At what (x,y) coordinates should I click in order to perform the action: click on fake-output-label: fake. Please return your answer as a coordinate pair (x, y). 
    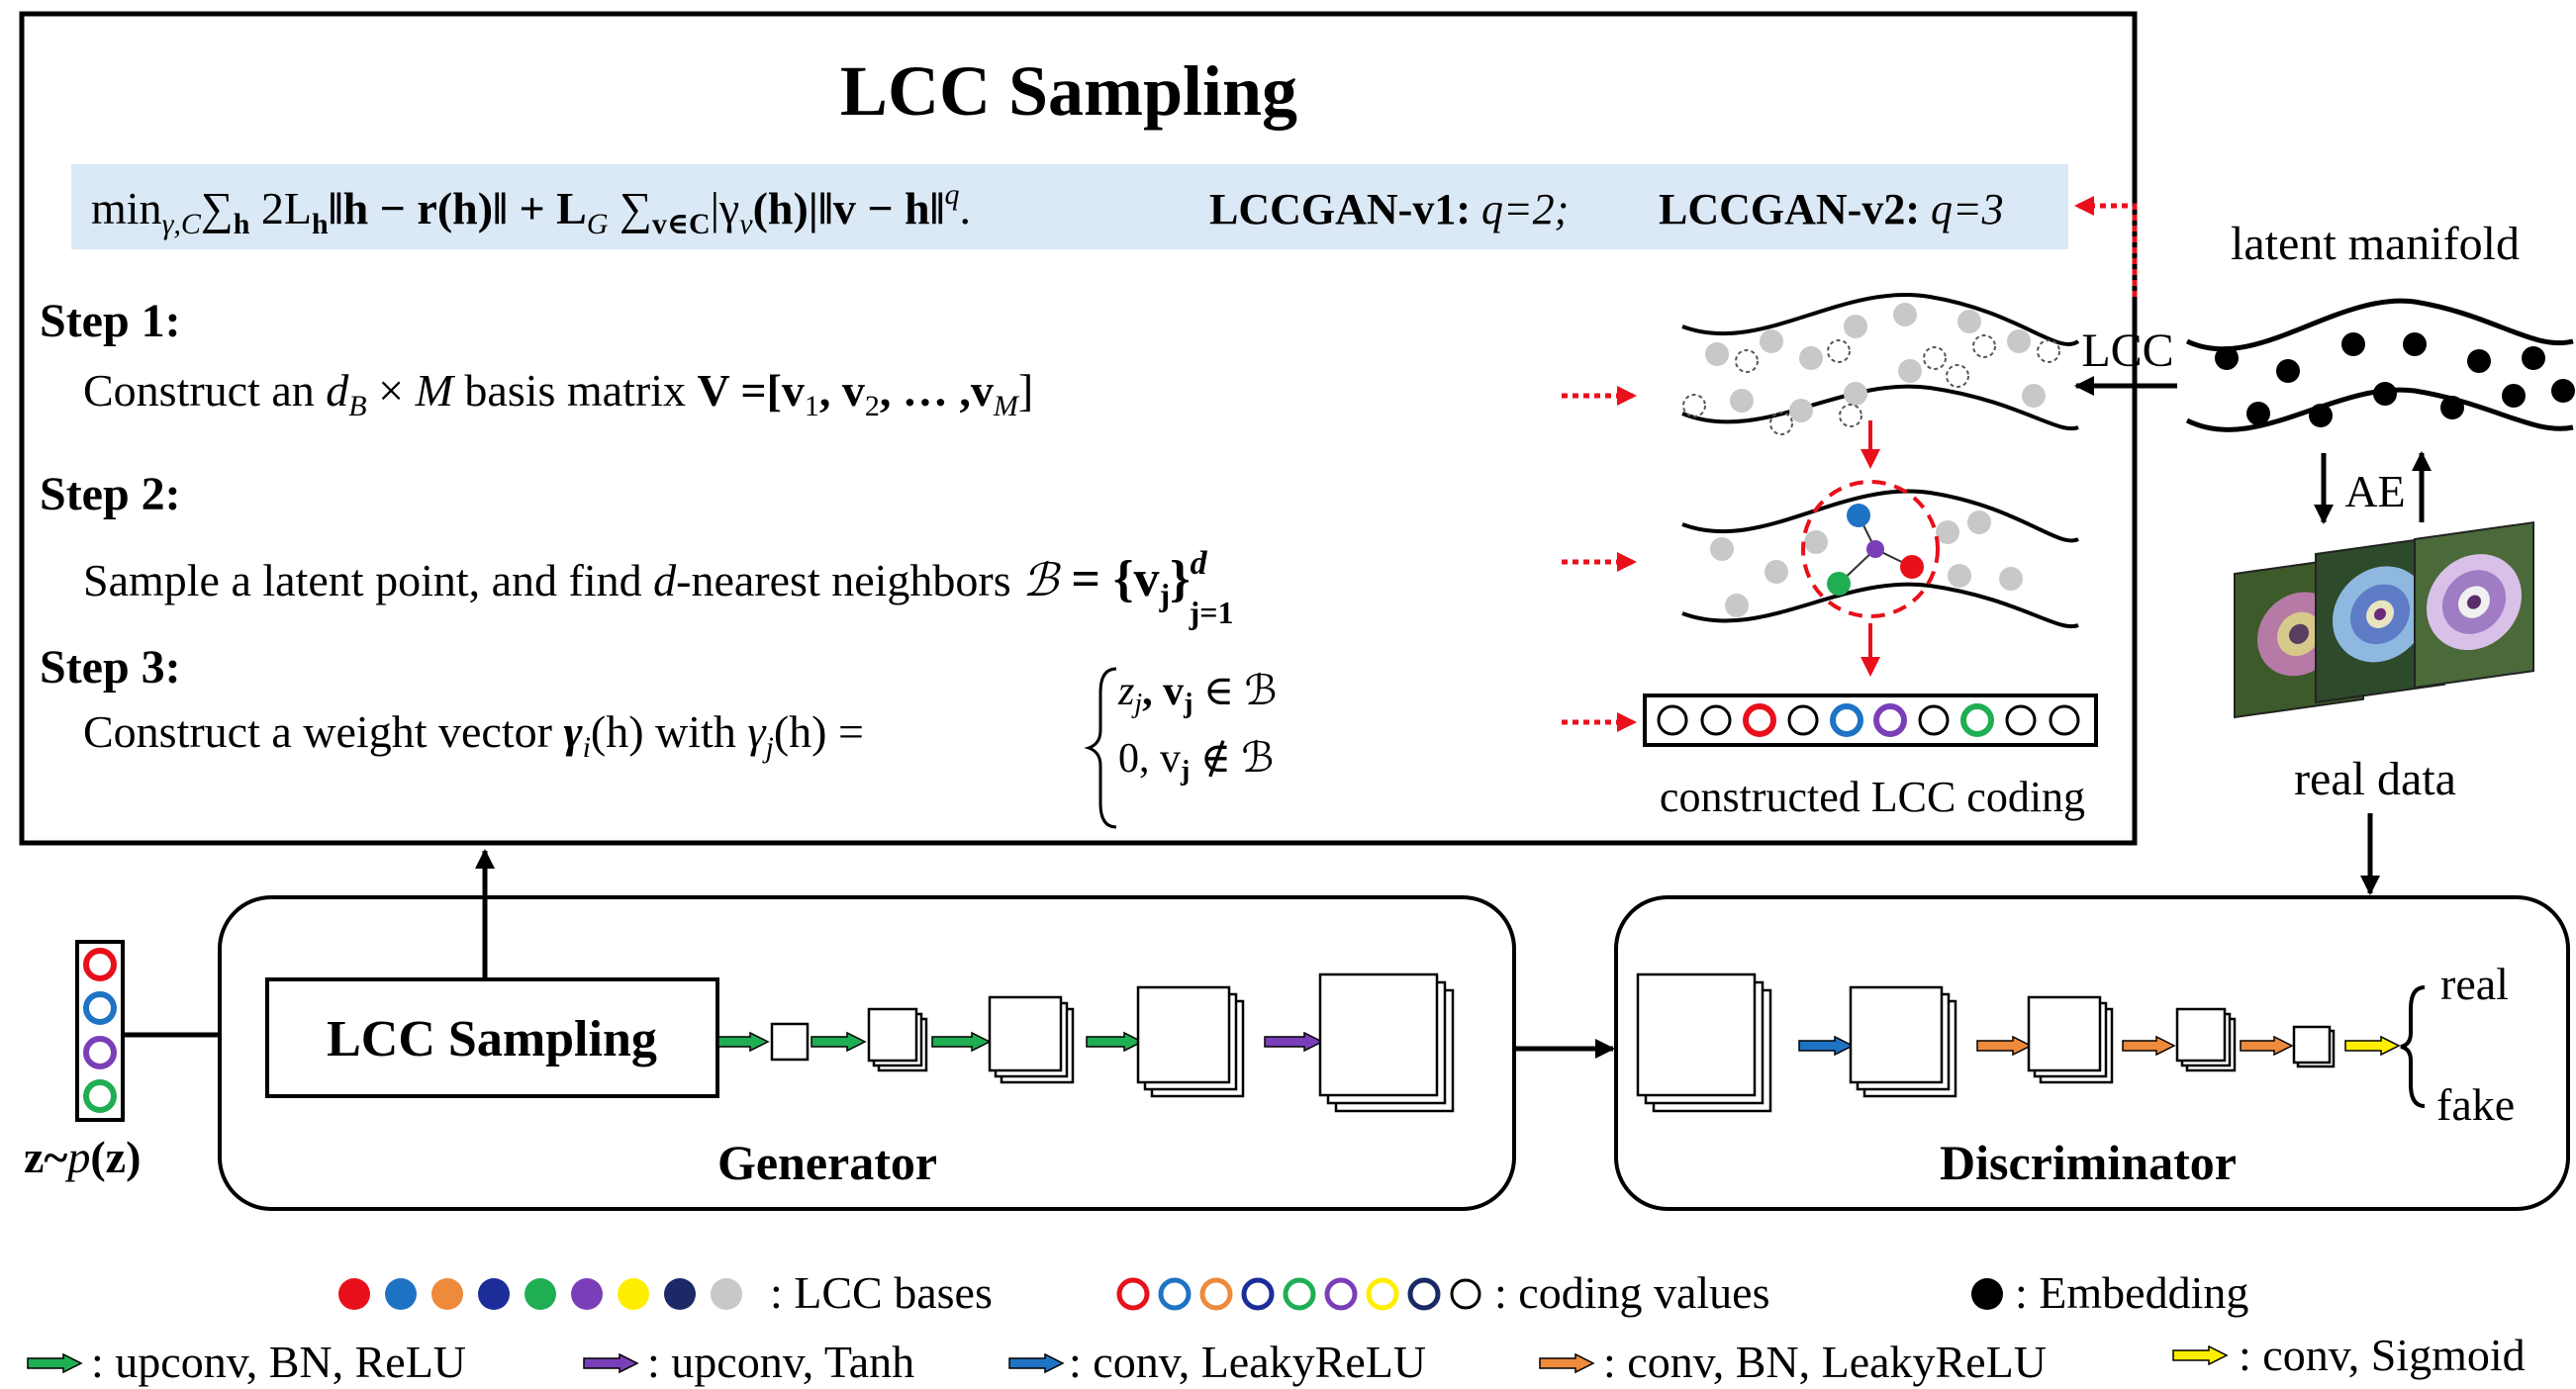
    Looking at the image, I should click on (2475, 1104).